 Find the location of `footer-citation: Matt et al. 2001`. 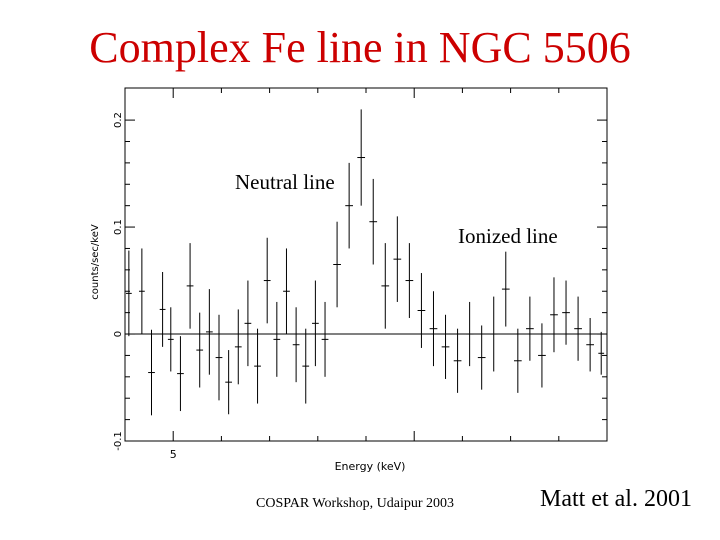

footer-citation: Matt et al. 2001 is located at coordinates (616, 499).